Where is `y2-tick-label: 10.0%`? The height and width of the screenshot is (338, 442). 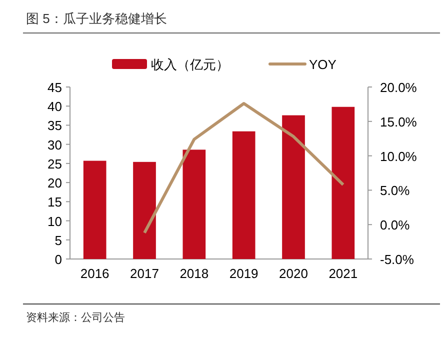 y2-tick-label: 10.0% is located at coordinates (399, 156).